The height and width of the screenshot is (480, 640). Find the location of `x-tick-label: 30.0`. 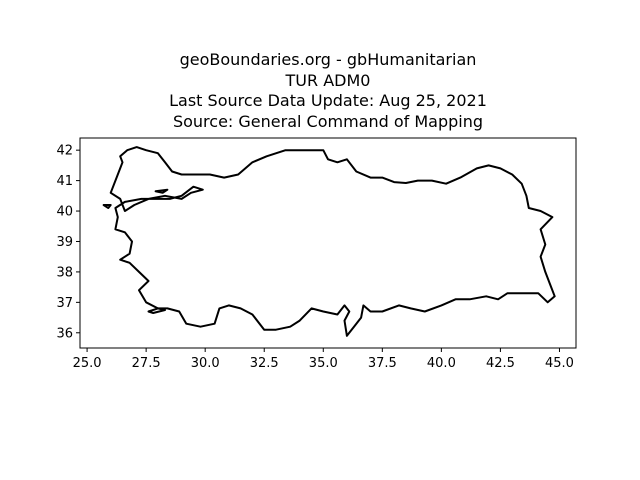

x-tick-label: 30.0 is located at coordinates (205, 363).